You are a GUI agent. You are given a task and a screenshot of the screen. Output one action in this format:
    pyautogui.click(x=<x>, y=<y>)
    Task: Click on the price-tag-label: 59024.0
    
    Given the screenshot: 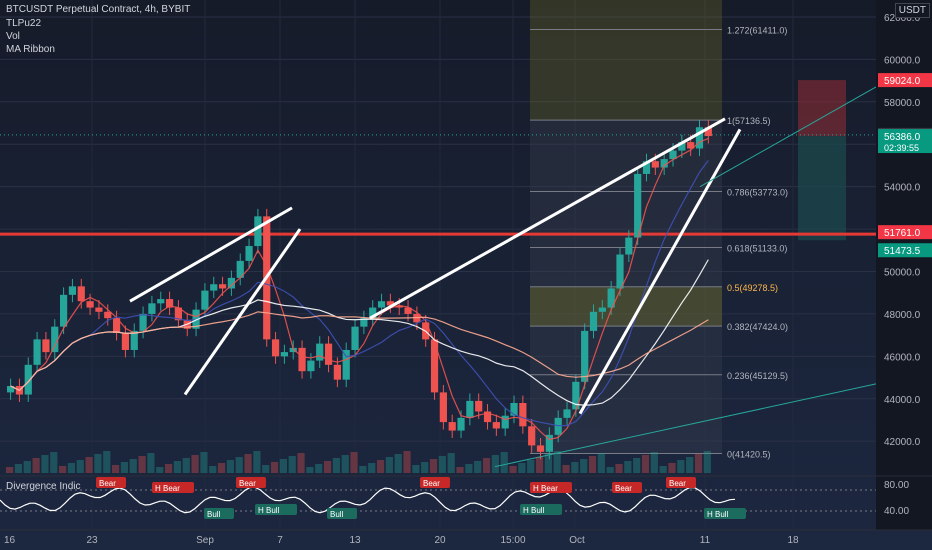 What is the action you would take?
    pyautogui.click(x=902, y=81)
    